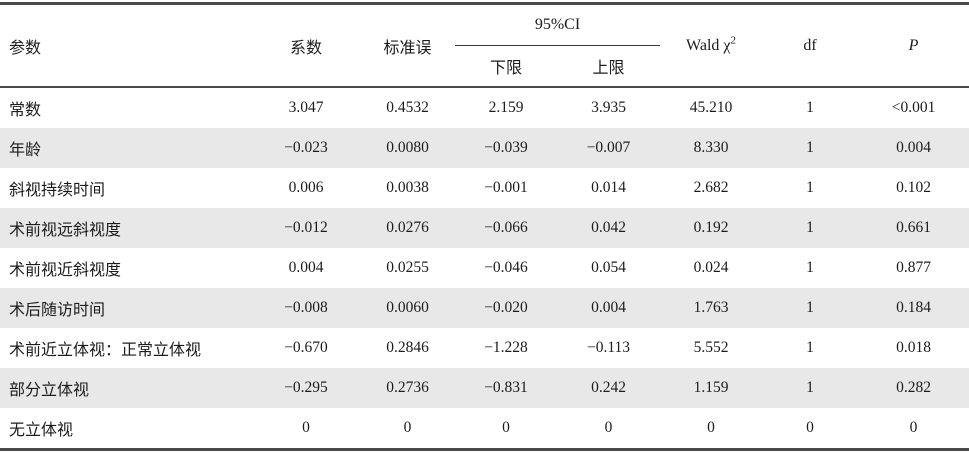 This screenshot has width=969, height=453. I want to click on cell-wald: 2.682, so click(711, 187).